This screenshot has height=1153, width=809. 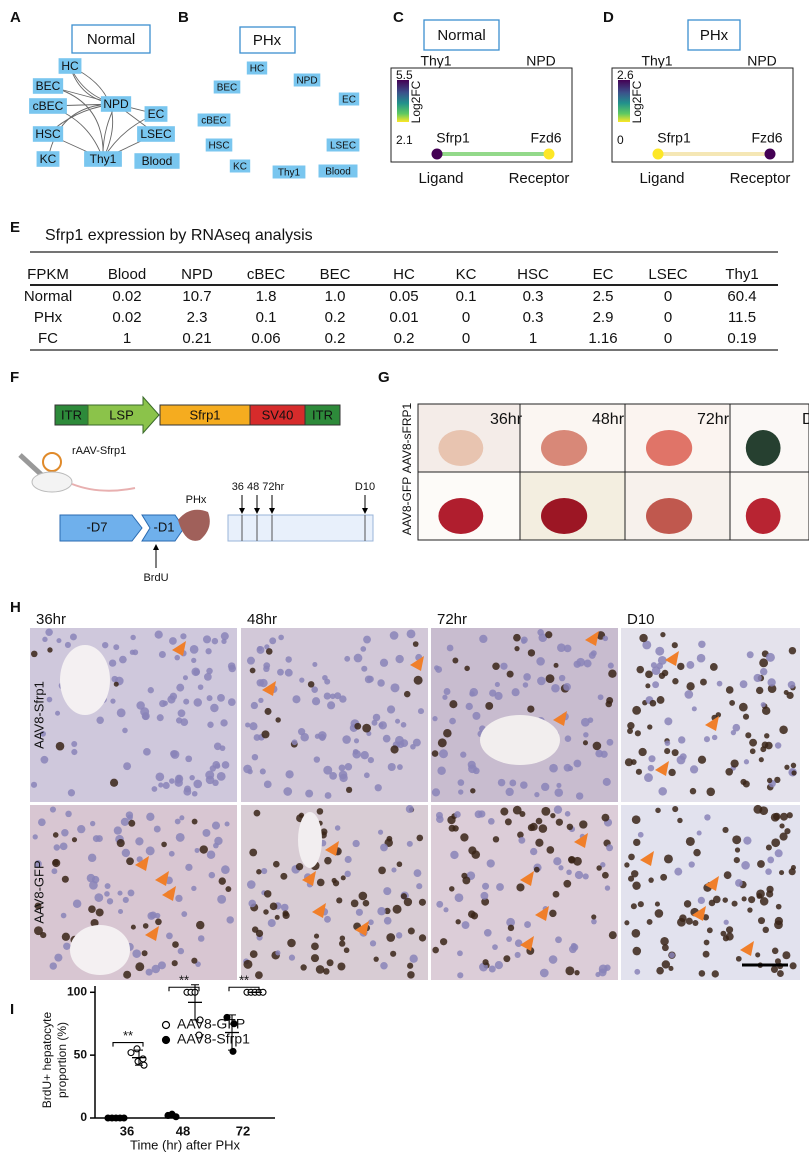 I want to click on table-header: cBEC, so click(x=266, y=274).